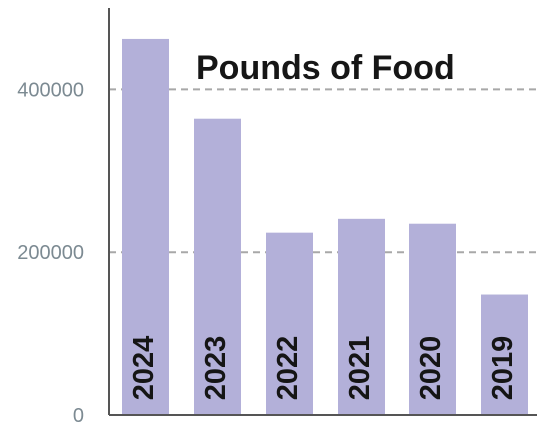 Image resolution: width=537 pixels, height=425 pixels. What do you see at coordinates (50, 90) in the screenshot?
I see `y-tick-label: 400000` at bounding box center [50, 90].